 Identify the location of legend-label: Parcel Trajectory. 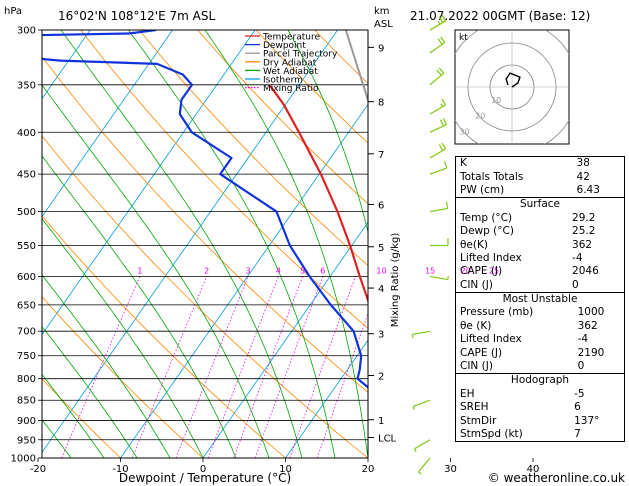
(300, 55).